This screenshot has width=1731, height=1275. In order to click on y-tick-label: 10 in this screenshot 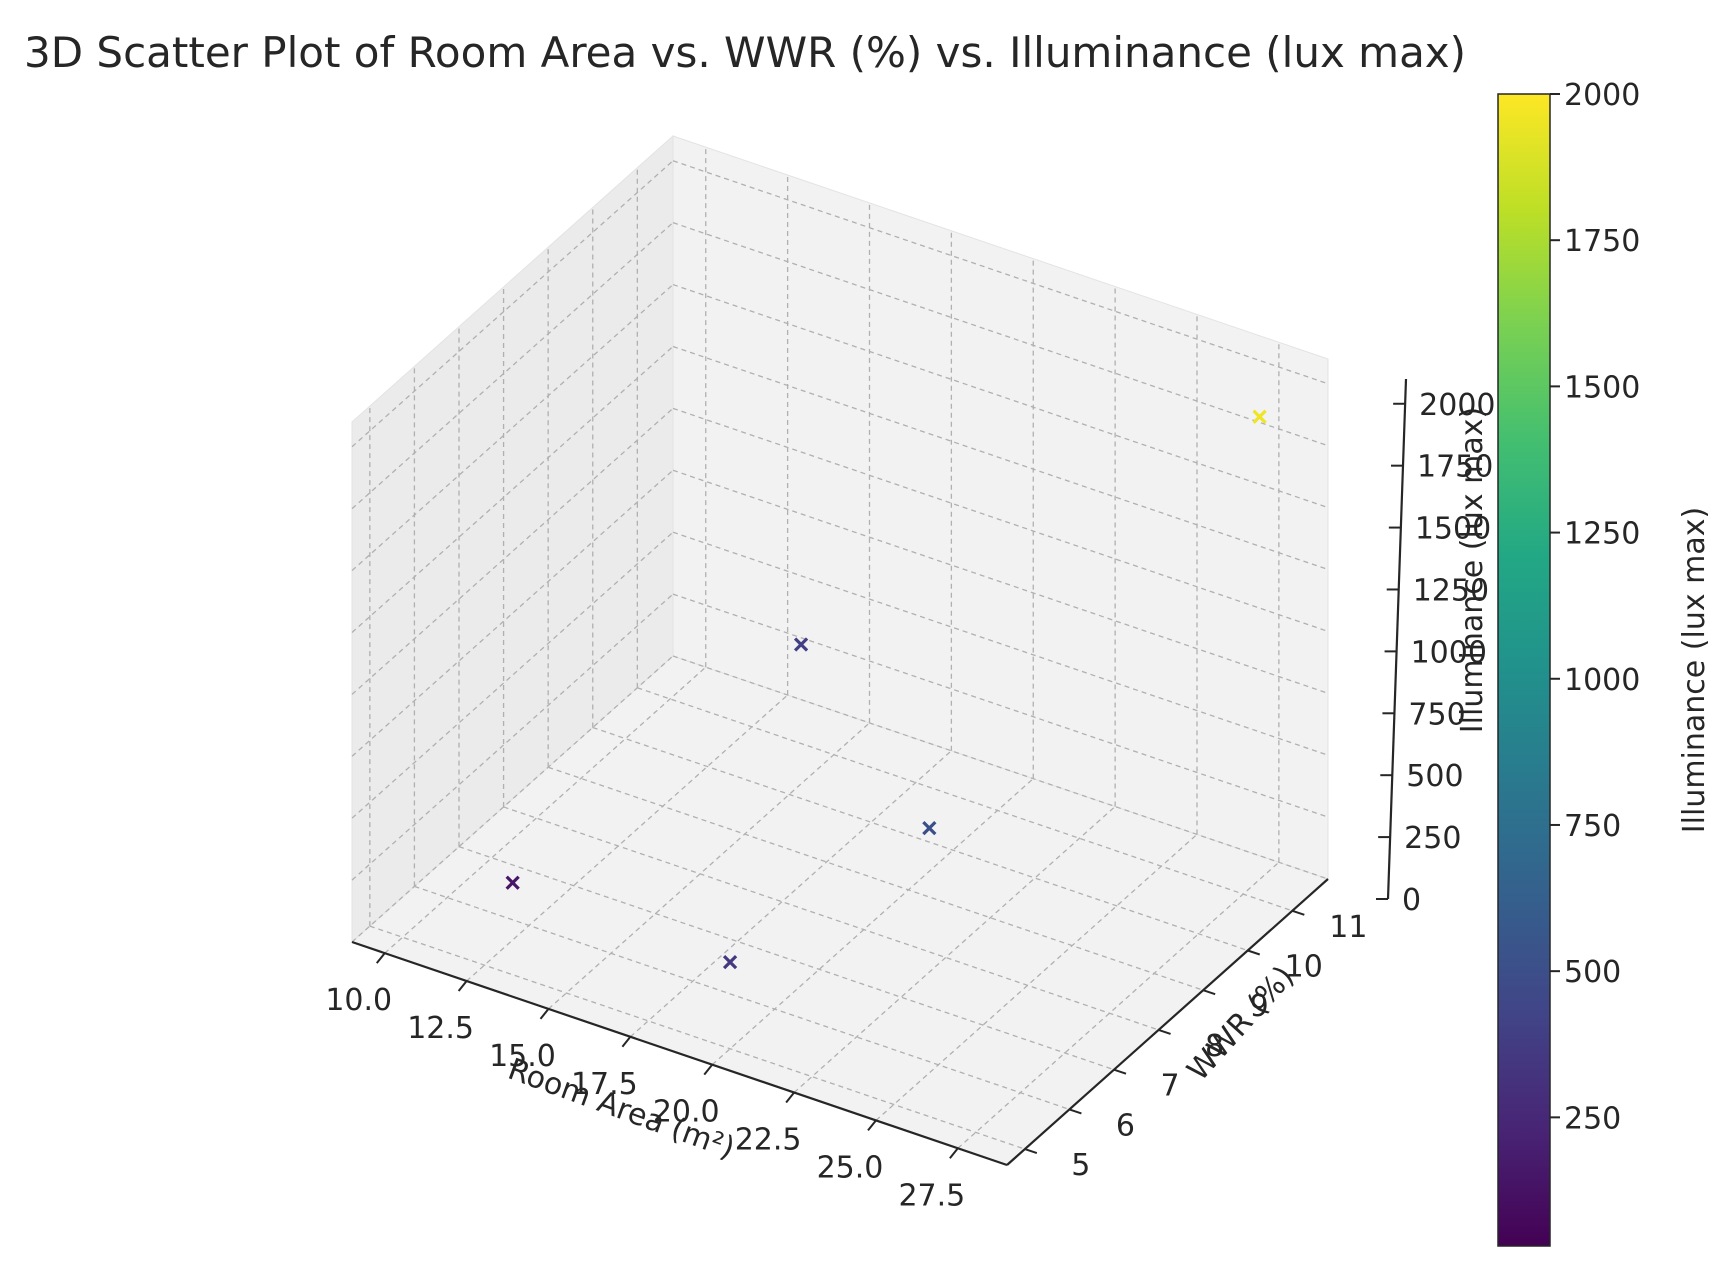, I will do `click(1304, 967)`.